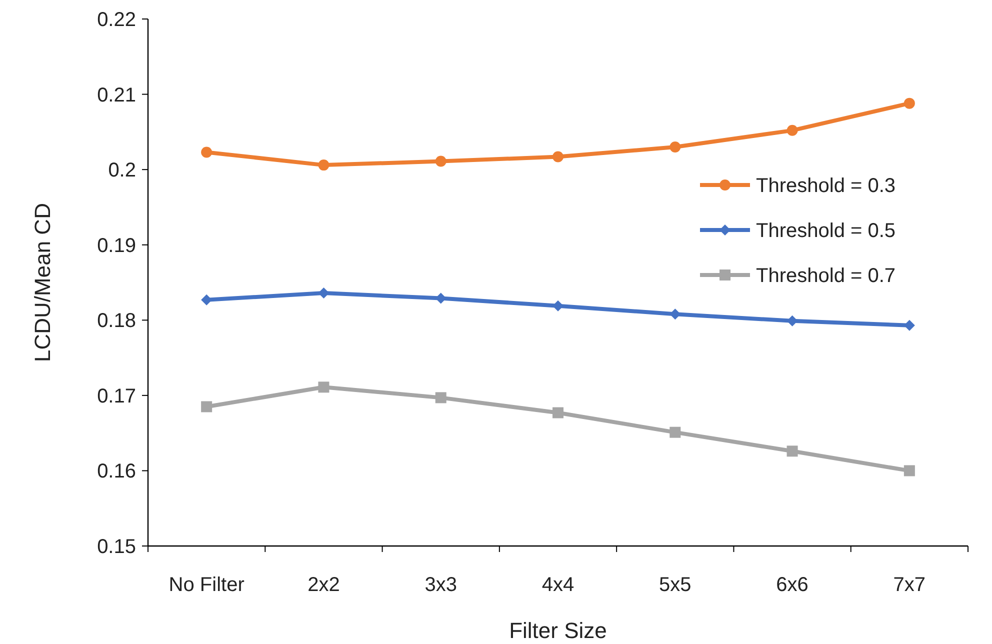 Image resolution: width=992 pixels, height=644 pixels. I want to click on x-tick-label: 4x4, so click(558, 585).